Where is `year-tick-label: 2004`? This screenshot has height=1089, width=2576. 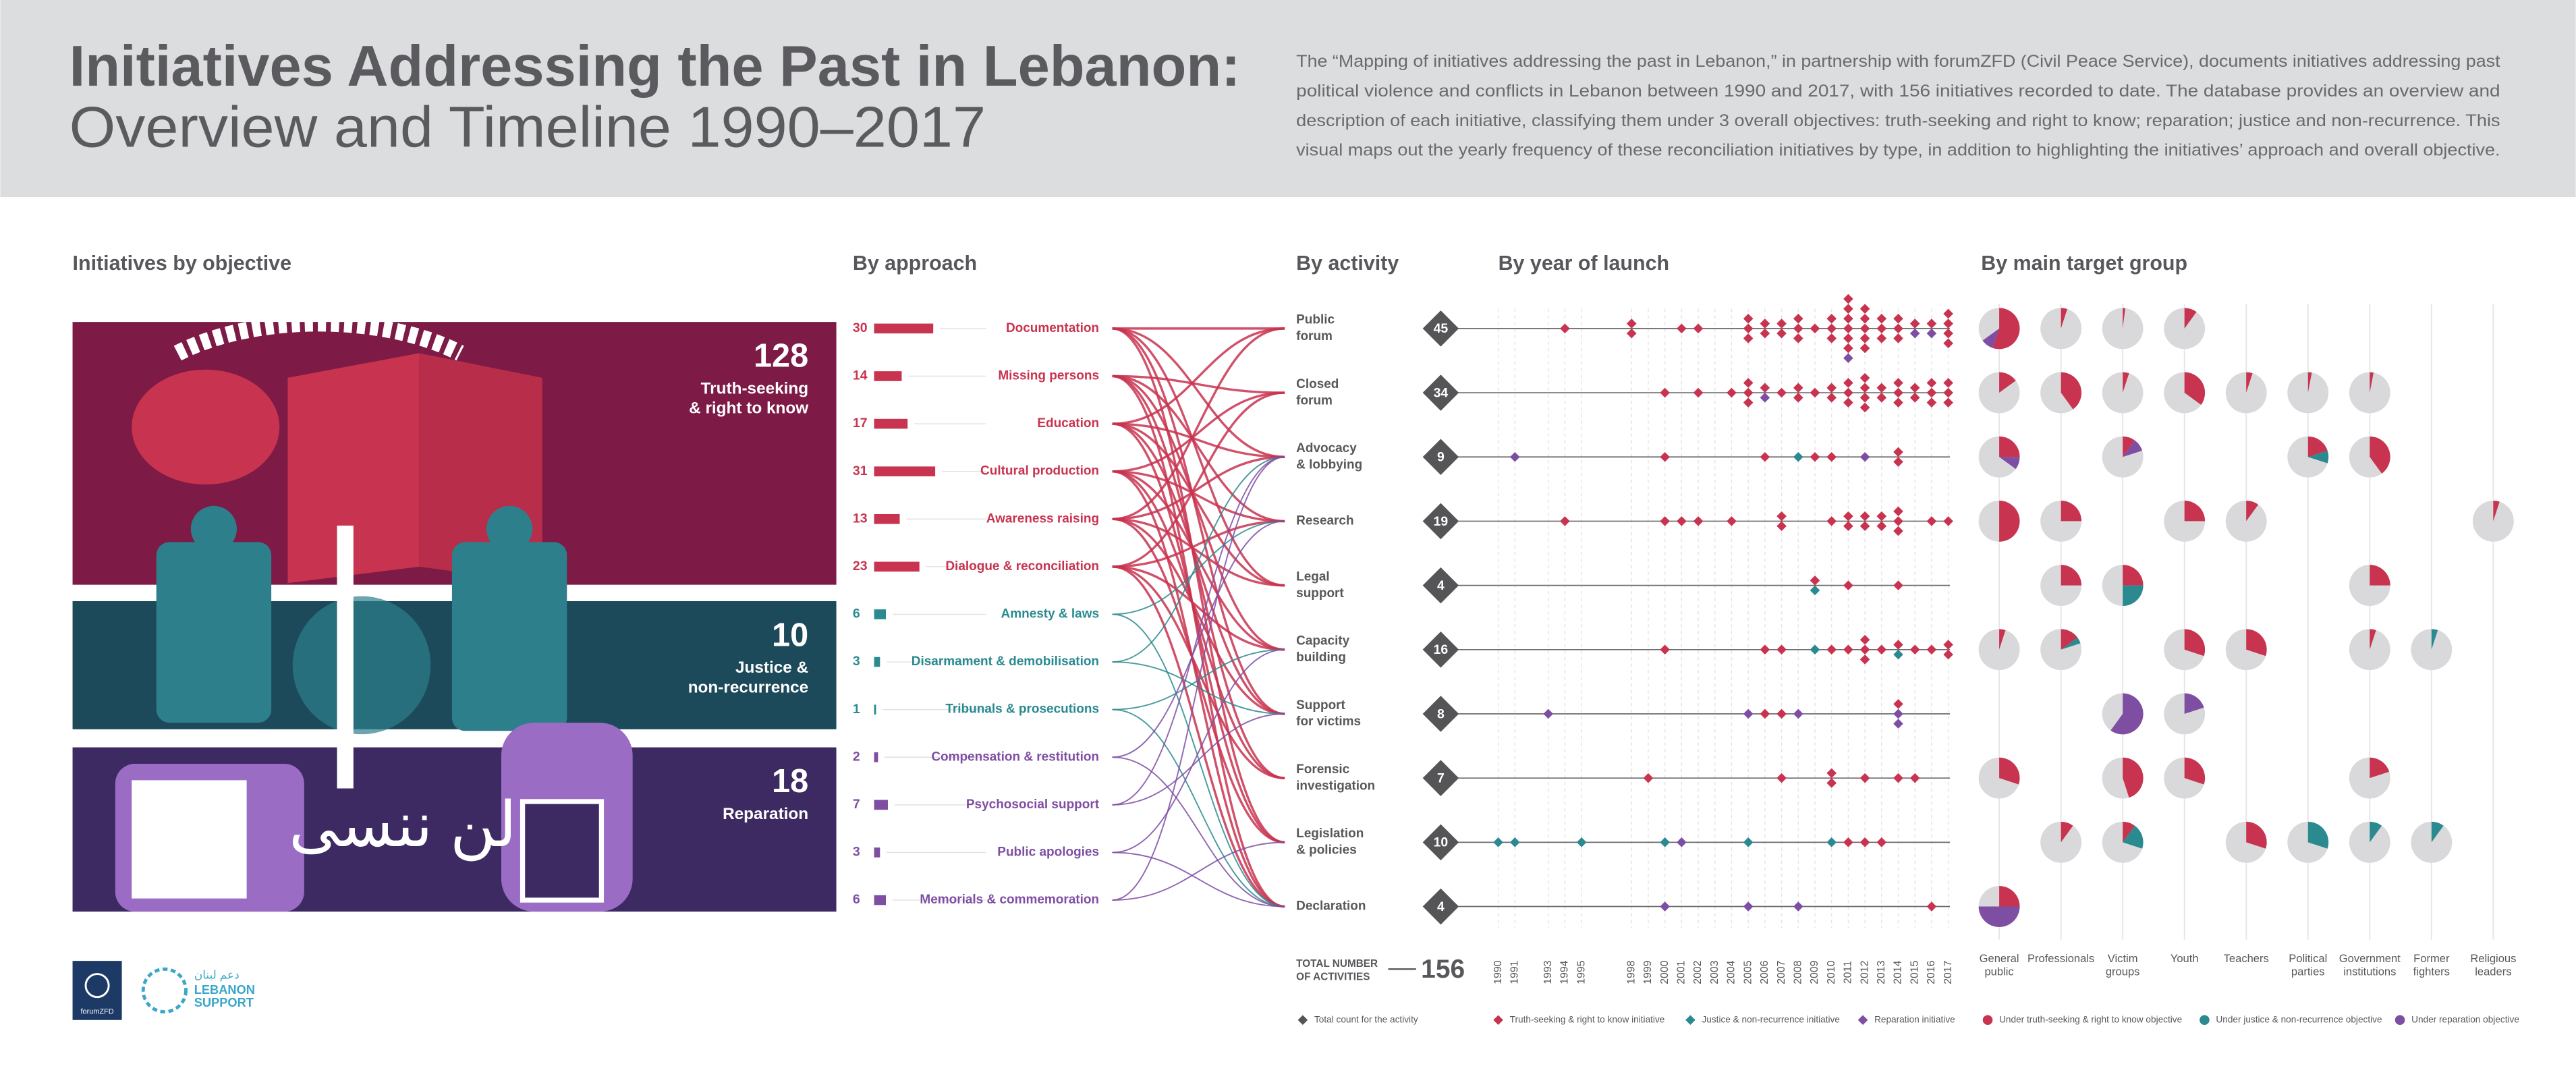
year-tick-label: 2004 is located at coordinates (1731, 972).